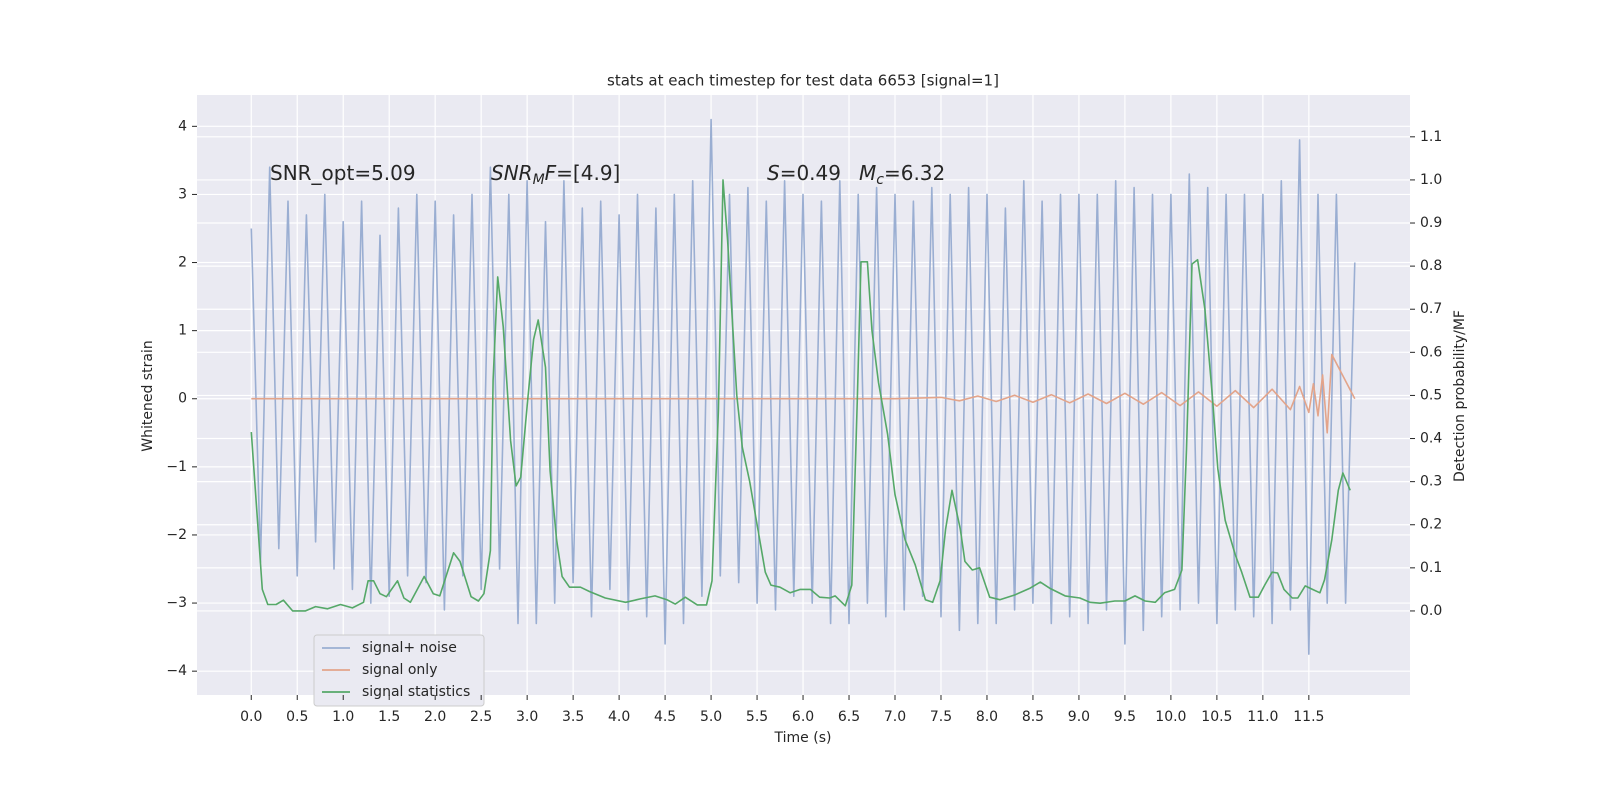  I want to click on y2-axis-label: Detection probability/MF, so click(1460, 396).